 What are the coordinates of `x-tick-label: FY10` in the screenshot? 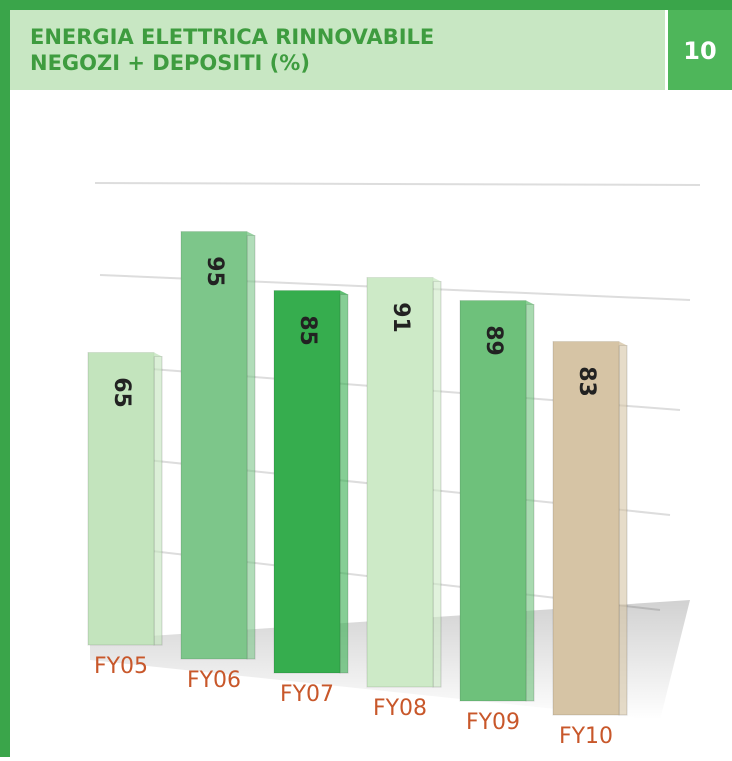 It's located at (586, 736).